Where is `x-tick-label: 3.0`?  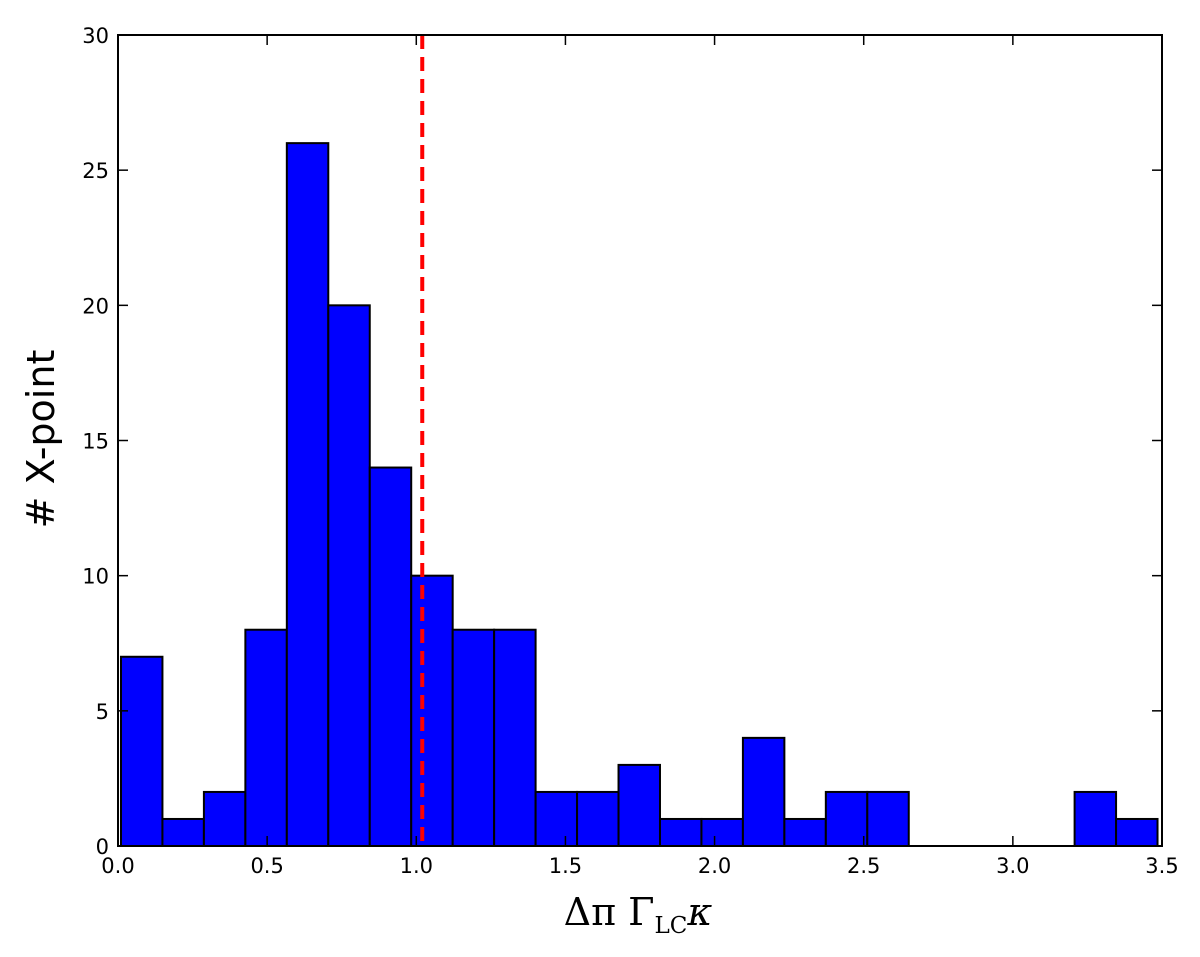 x-tick-label: 3.0 is located at coordinates (1012, 866).